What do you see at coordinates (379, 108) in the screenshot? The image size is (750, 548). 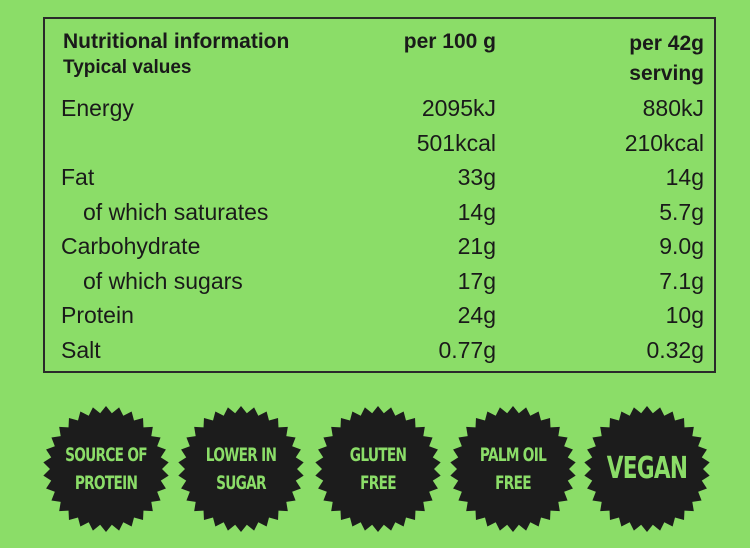 I see `table-row: Energy 2095kJ 880kJ` at bounding box center [379, 108].